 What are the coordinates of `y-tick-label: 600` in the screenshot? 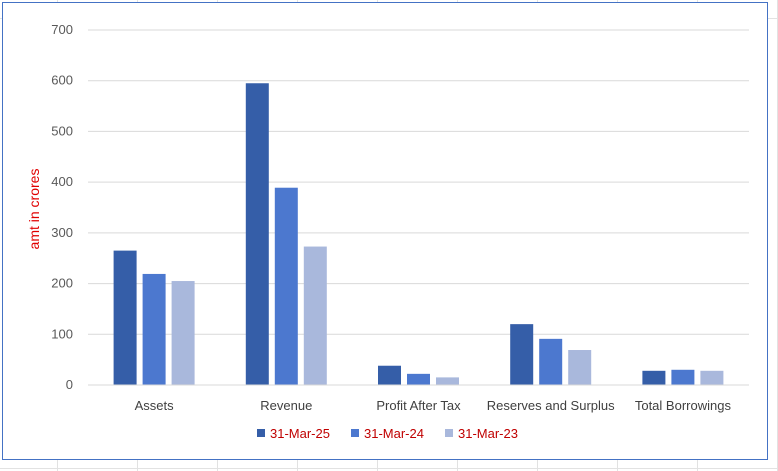 It's located at (62, 80).